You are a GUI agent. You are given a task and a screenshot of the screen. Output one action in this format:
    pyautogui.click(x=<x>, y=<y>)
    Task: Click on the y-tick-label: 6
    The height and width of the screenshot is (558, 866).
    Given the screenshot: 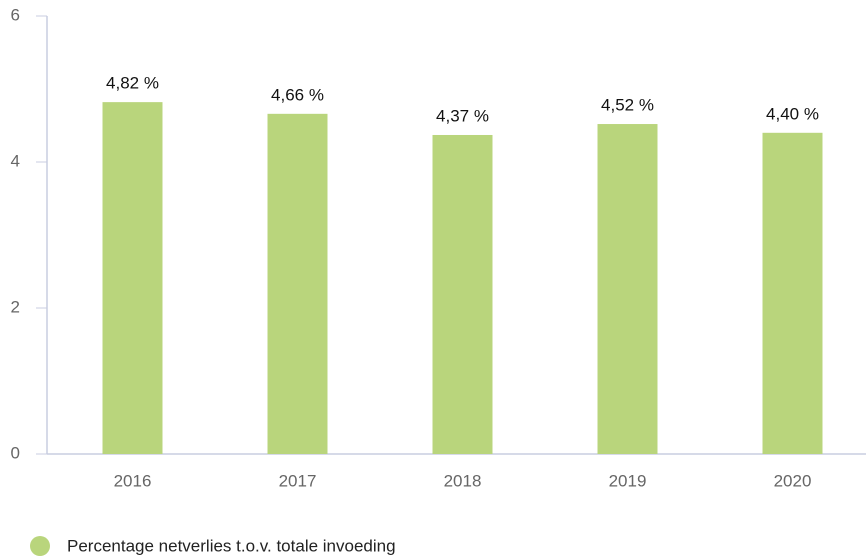 What is the action you would take?
    pyautogui.click(x=15, y=14)
    